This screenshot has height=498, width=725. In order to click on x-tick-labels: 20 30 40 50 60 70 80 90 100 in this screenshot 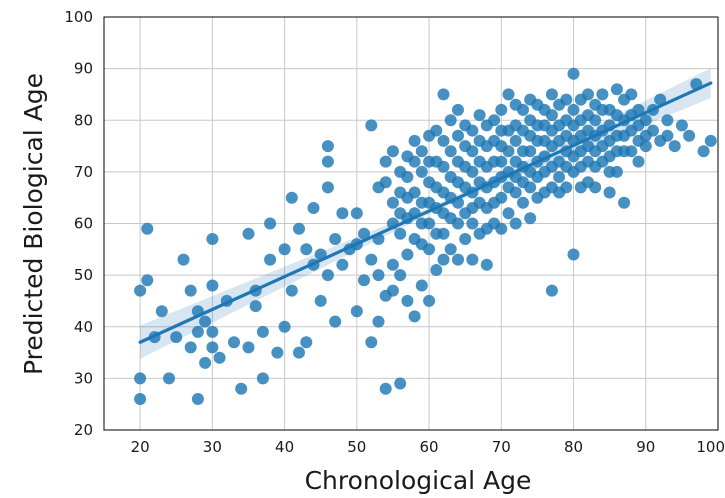, I will do `click(428, 447)`.